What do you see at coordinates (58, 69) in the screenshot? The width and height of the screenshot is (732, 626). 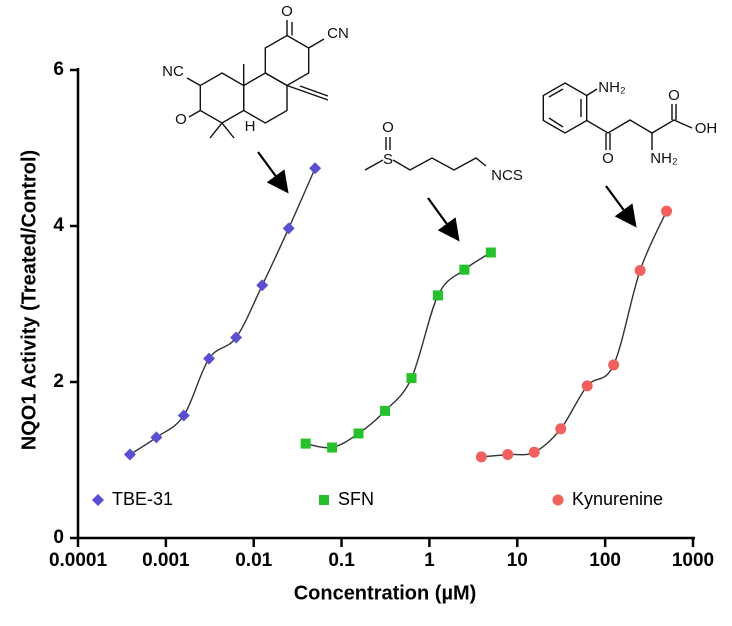 I see `y-tick-label: 6` at bounding box center [58, 69].